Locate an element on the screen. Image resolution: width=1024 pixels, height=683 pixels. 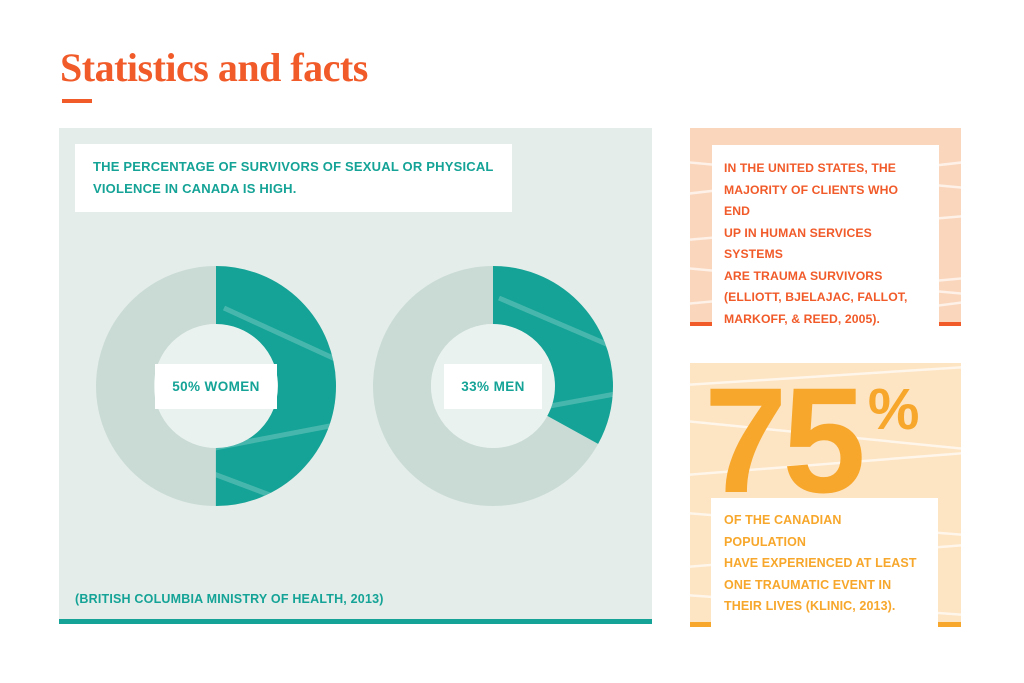
donut-chart-women: 50% WOMEN is located at coordinates (222, 399).